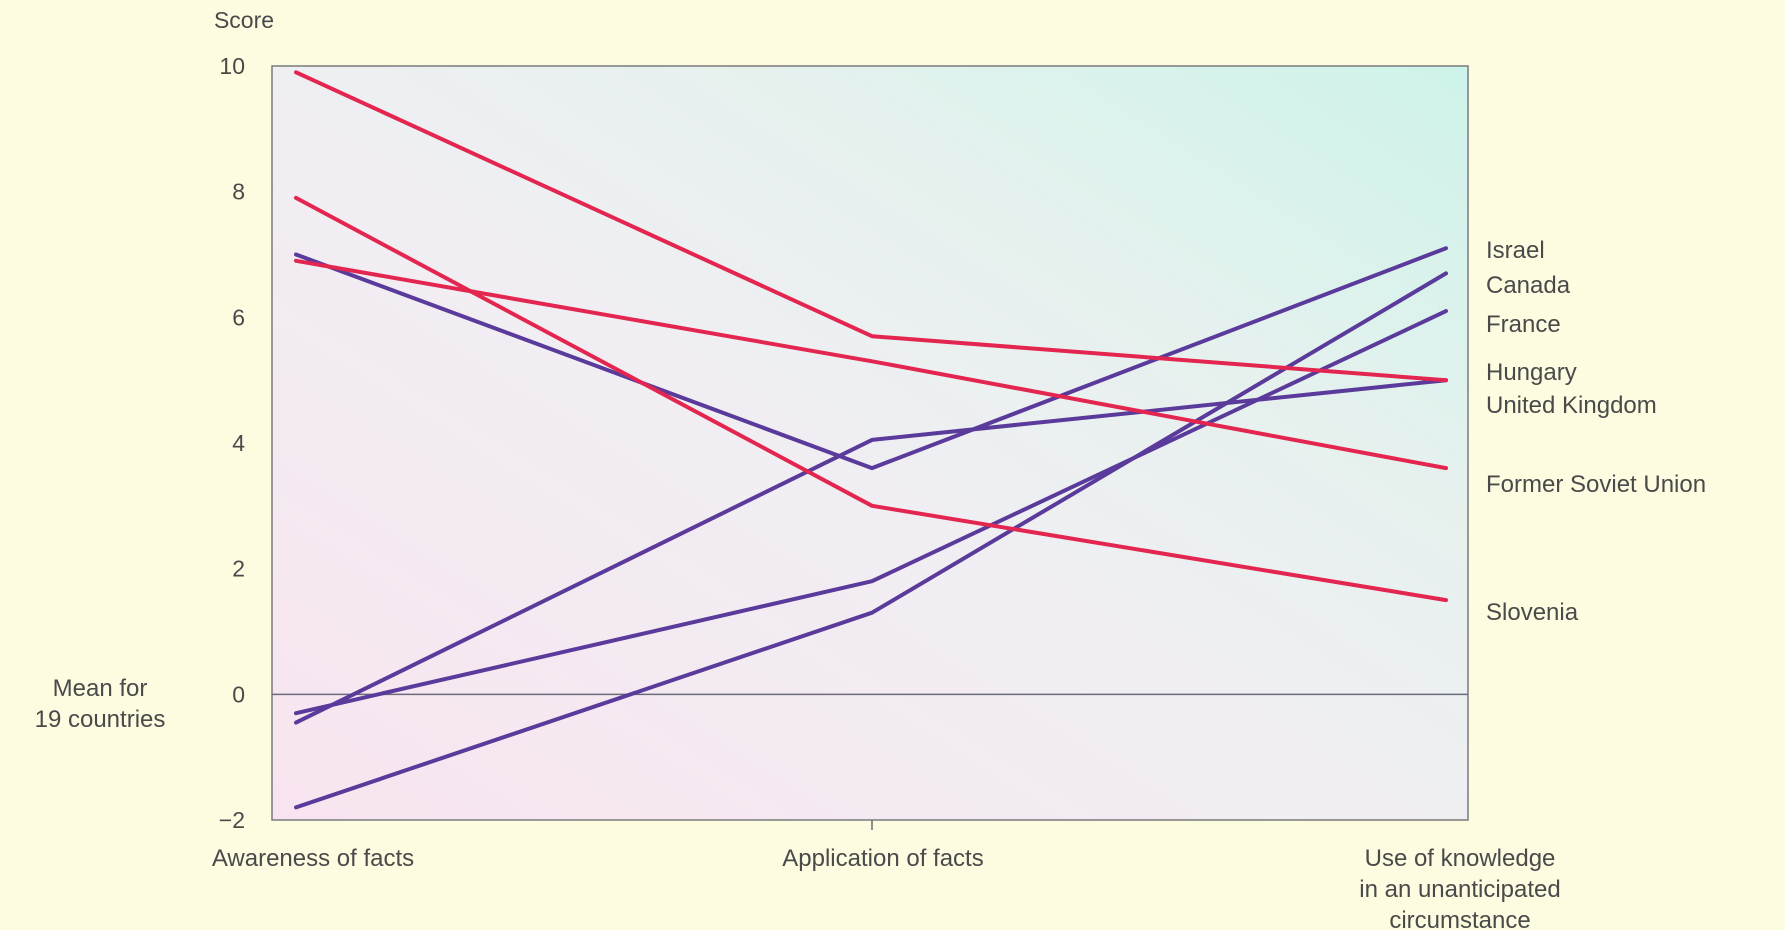  Describe the element at coordinates (313, 858) in the screenshot. I see `x-category-label: Awareness of facts` at that location.